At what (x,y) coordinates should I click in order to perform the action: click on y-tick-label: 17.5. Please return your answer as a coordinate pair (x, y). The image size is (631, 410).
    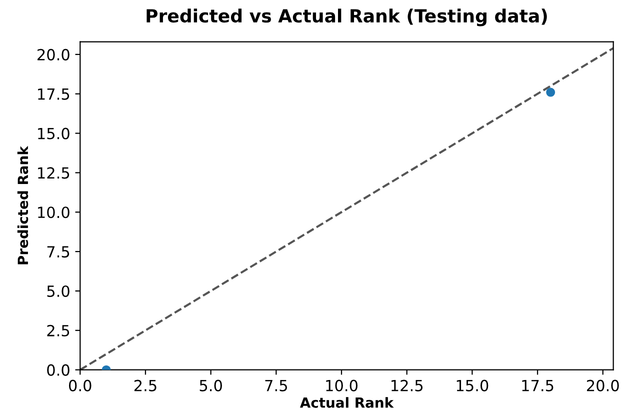
    Looking at the image, I should click on (54, 94).